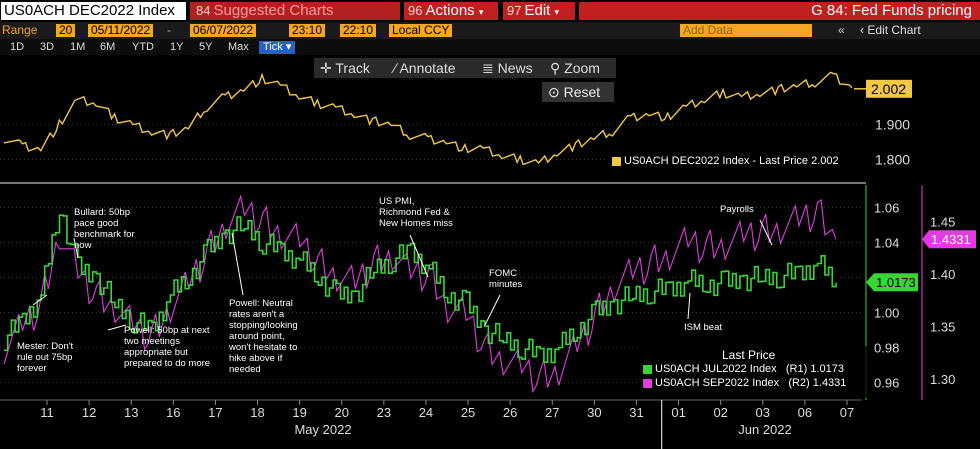  Describe the element at coordinates (886, 313) in the screenshot. I see `r1-tick-label: 1.00` at that location.